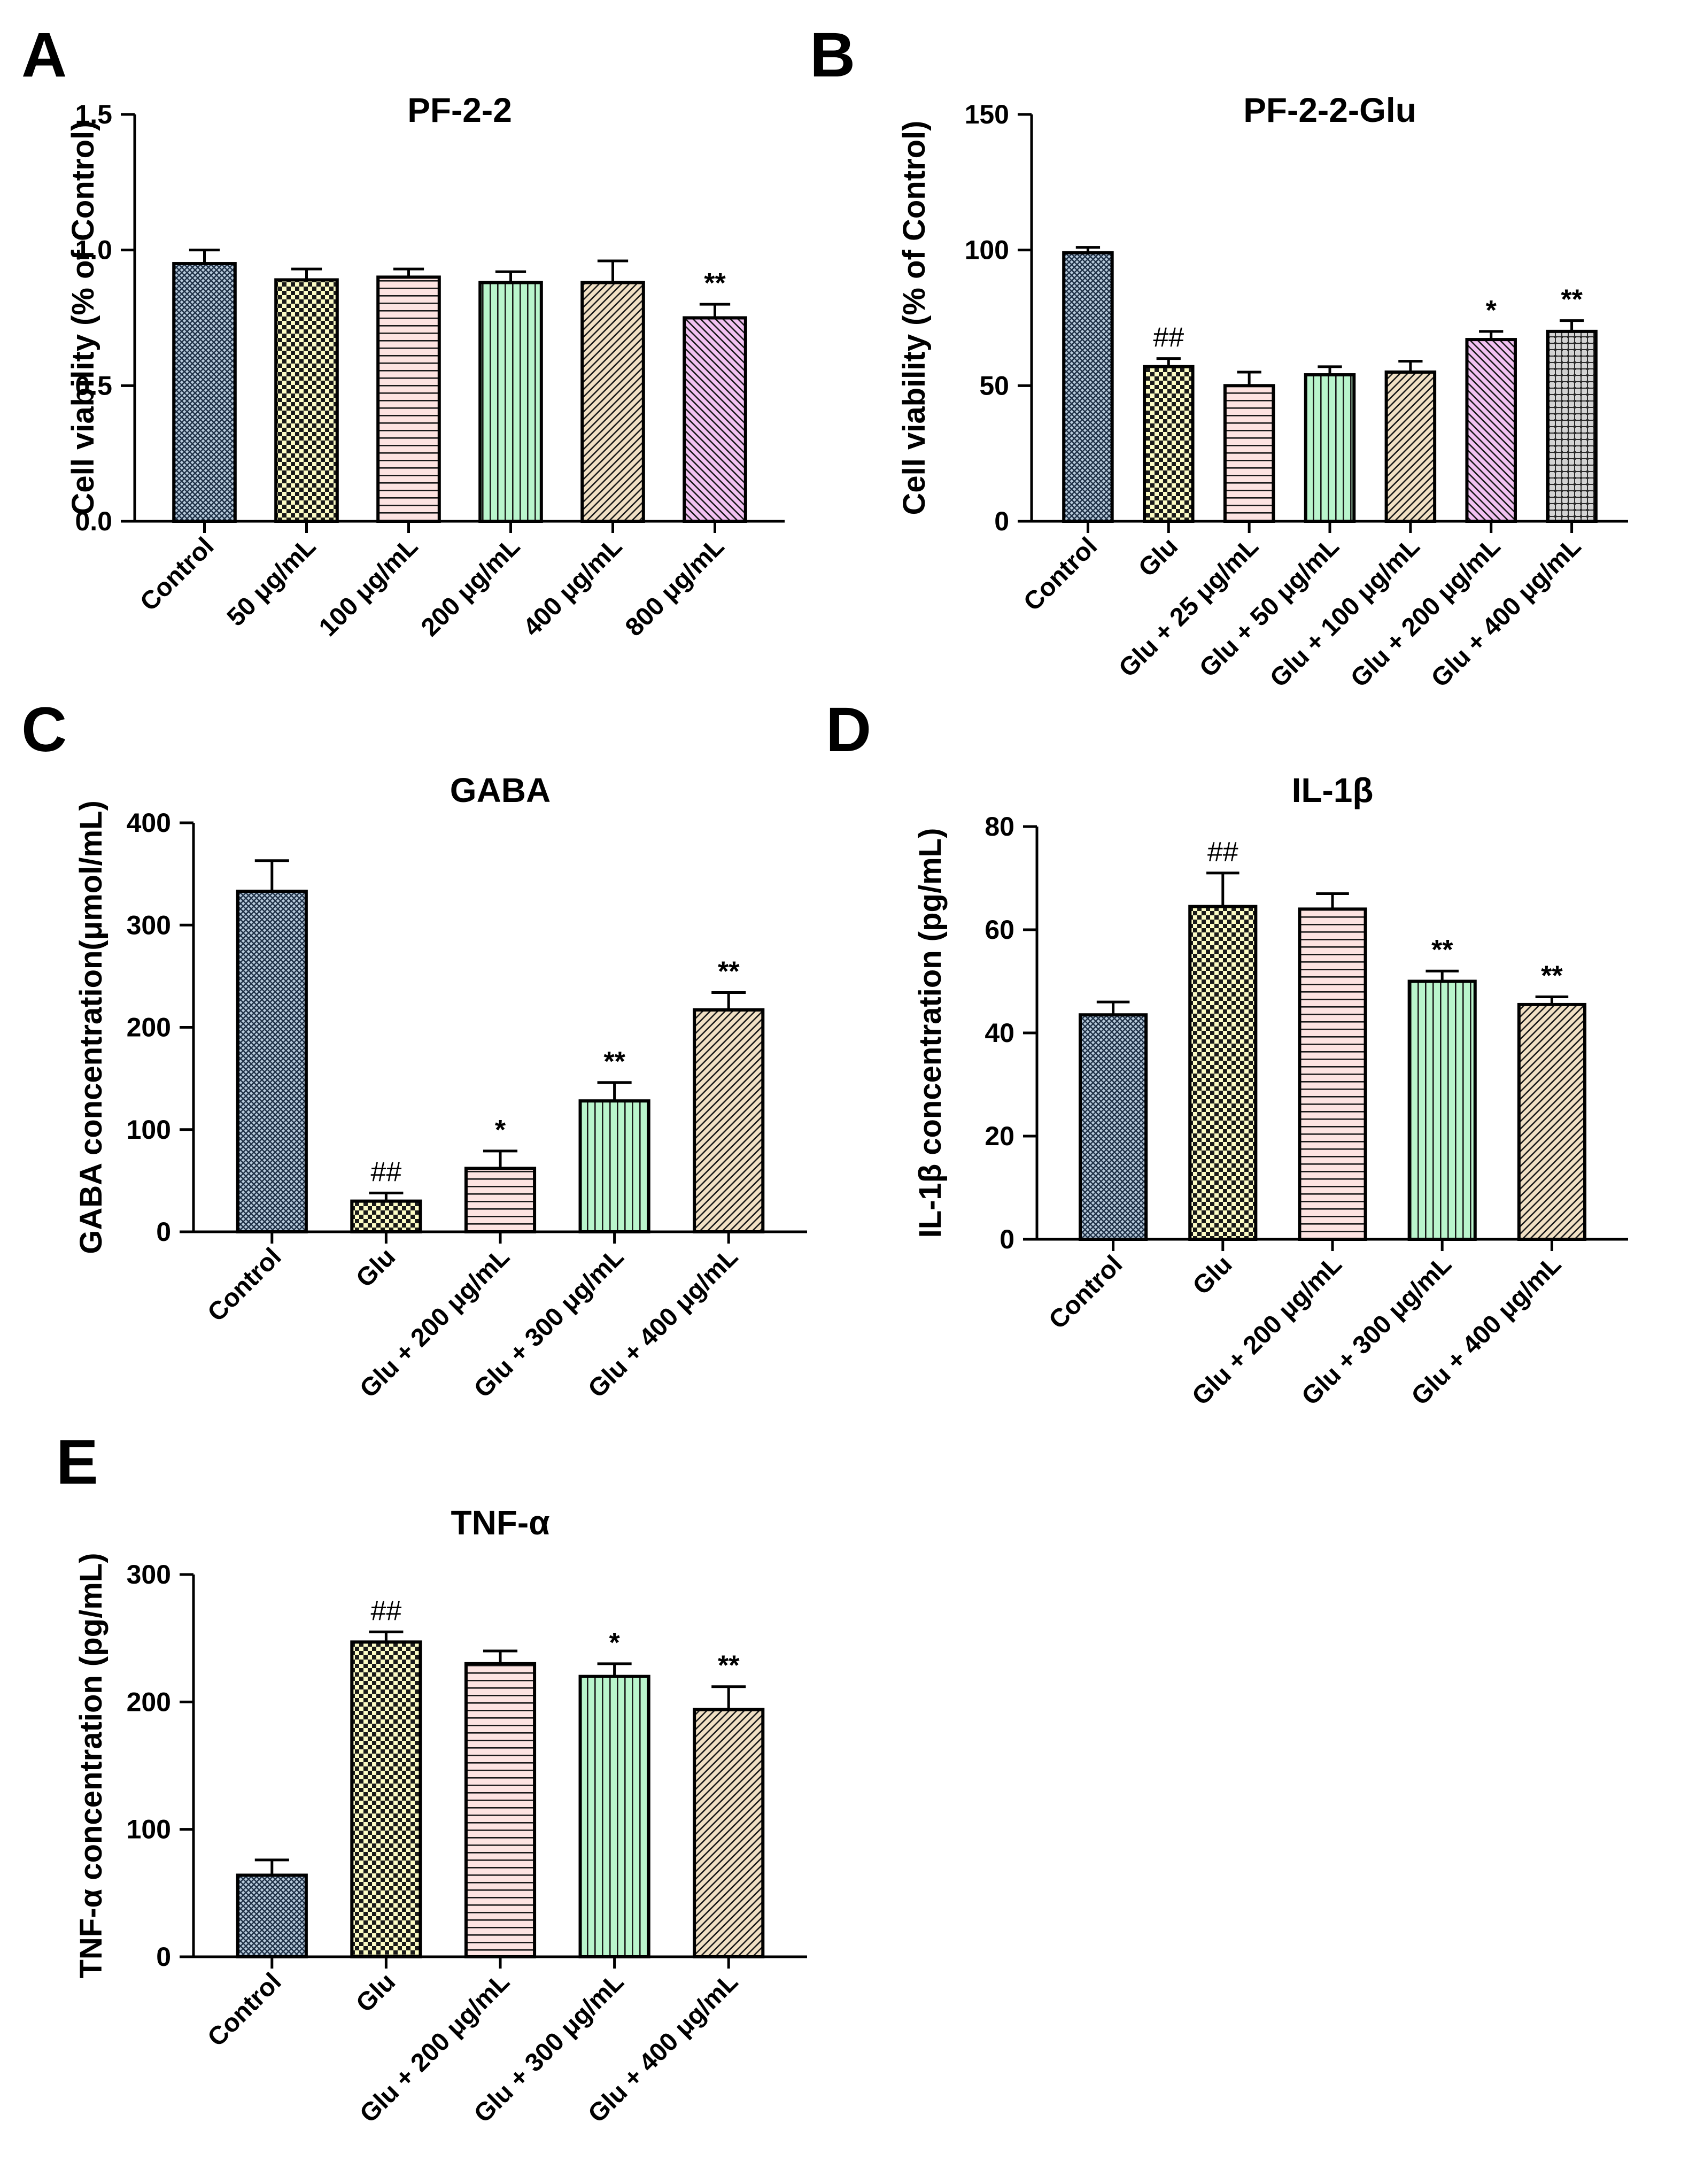 The height and width of the screenshot is (2184, 1681). What do you see at coordinates (848, 729) in the screenshot?
I see `panel-letter: D` at bounding box center [848, 729].